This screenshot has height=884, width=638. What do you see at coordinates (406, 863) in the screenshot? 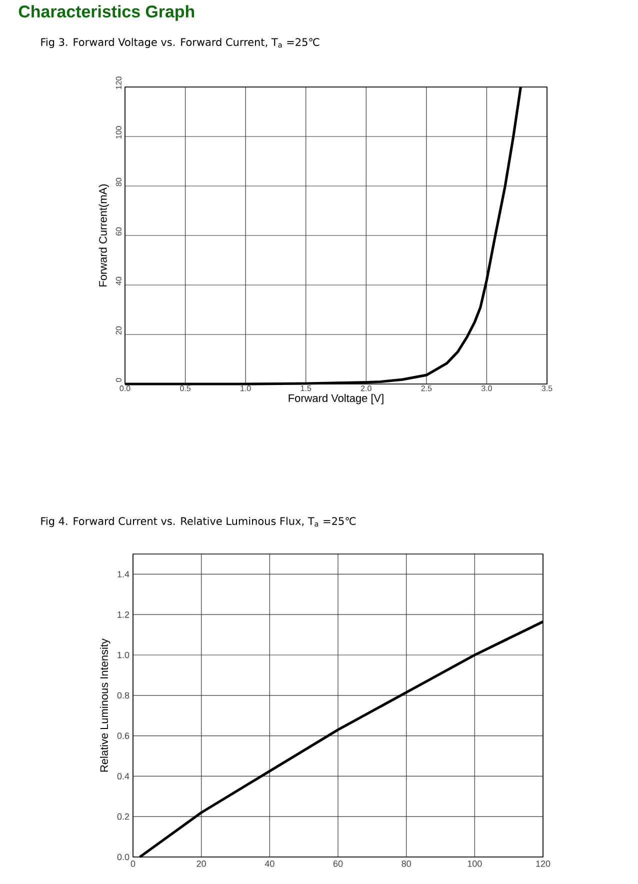
I see `x-tick-label: 80` at bounding box center [406, 863].